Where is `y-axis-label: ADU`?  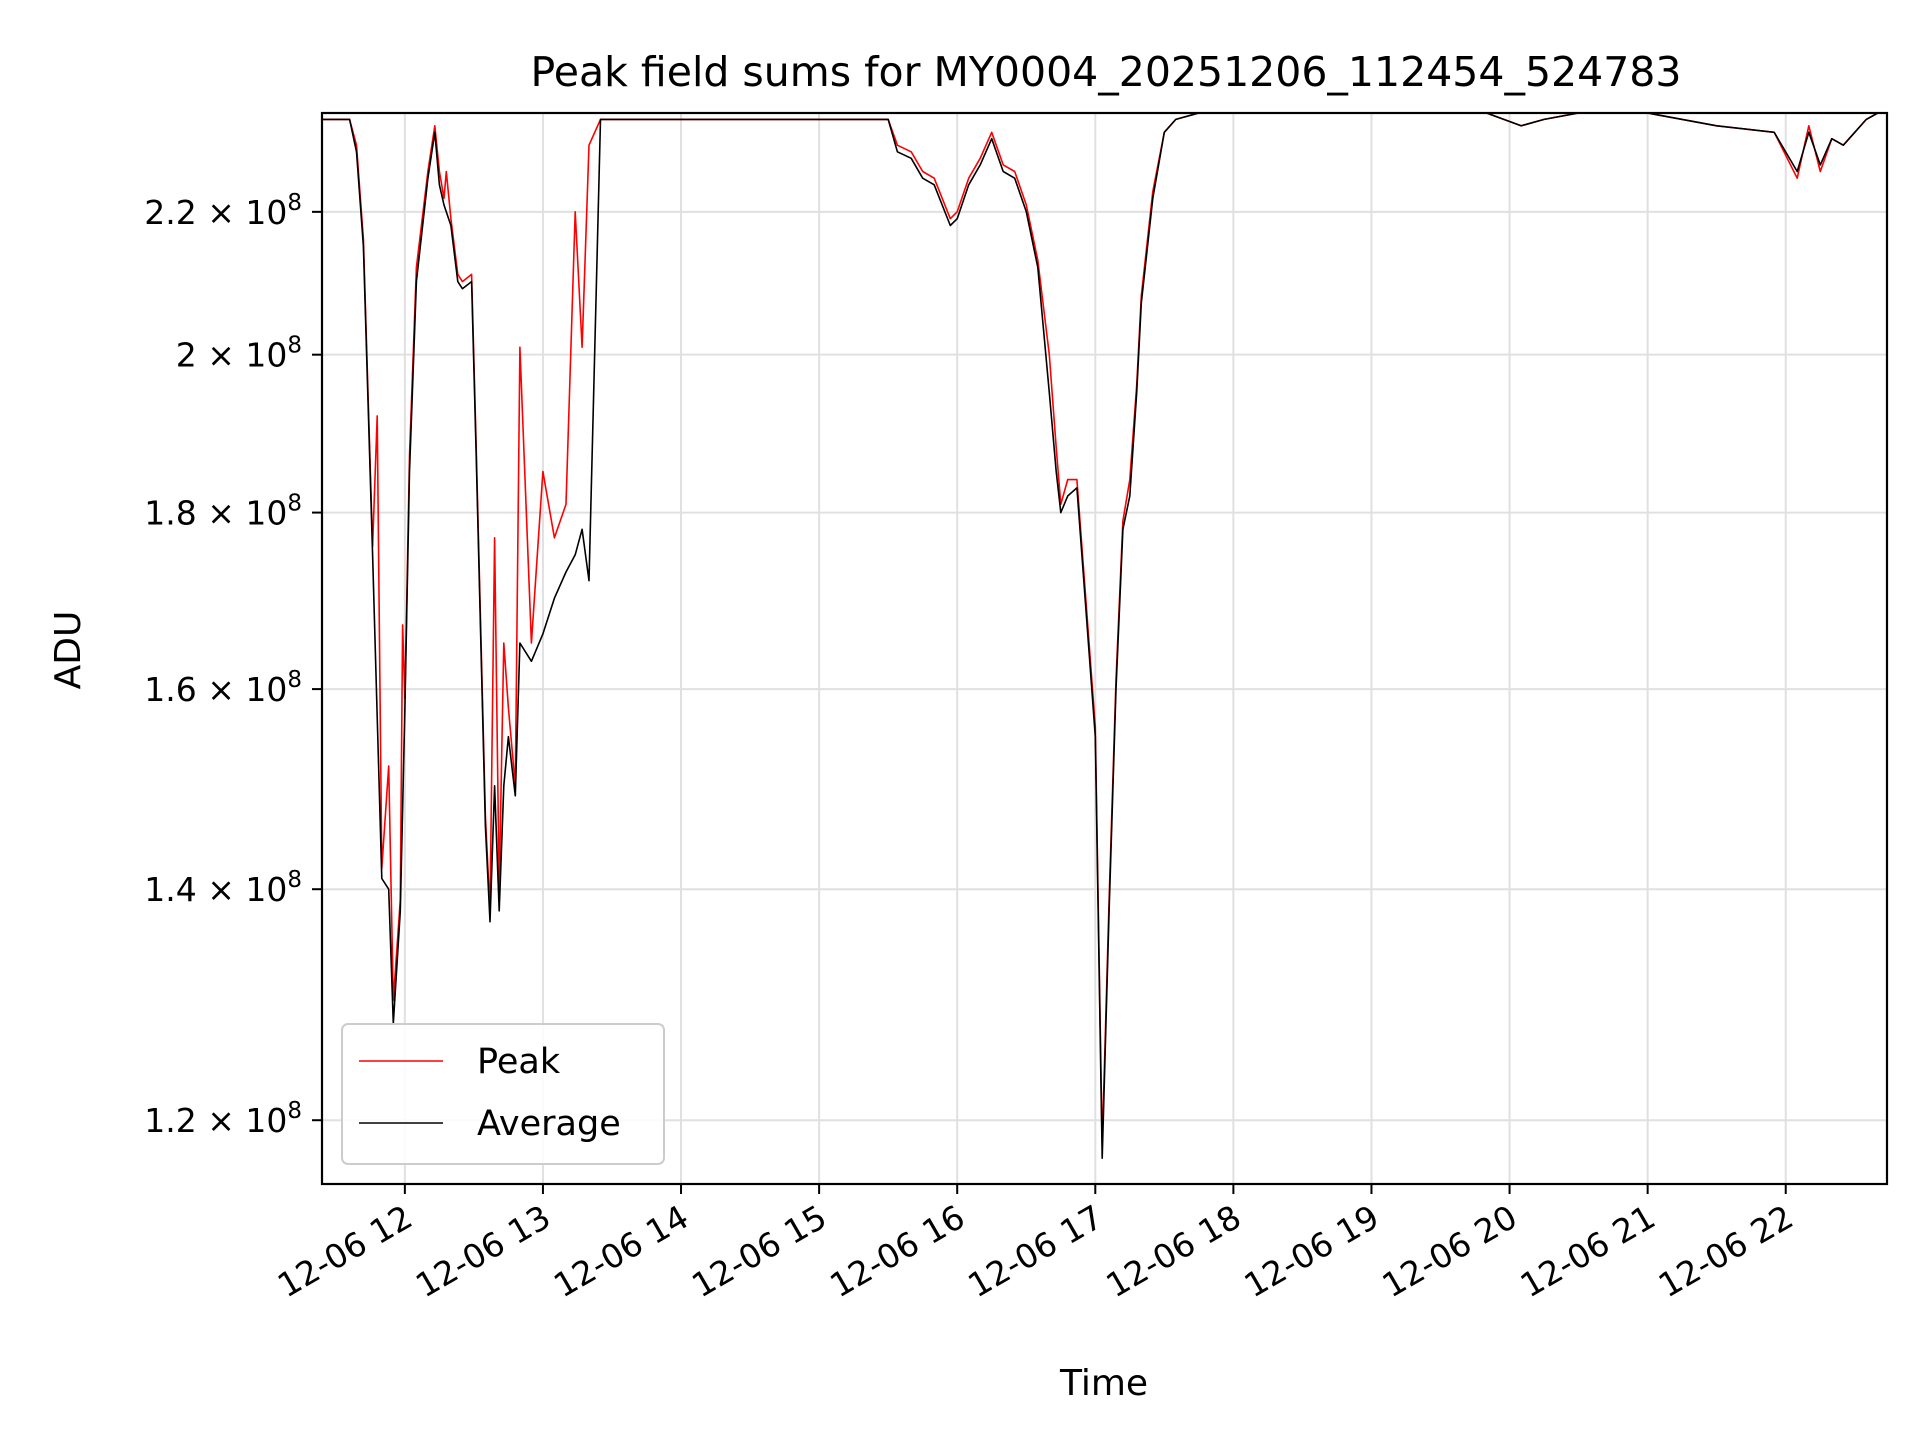 y-axis-label: ADU is located at coordinates (68, 650).